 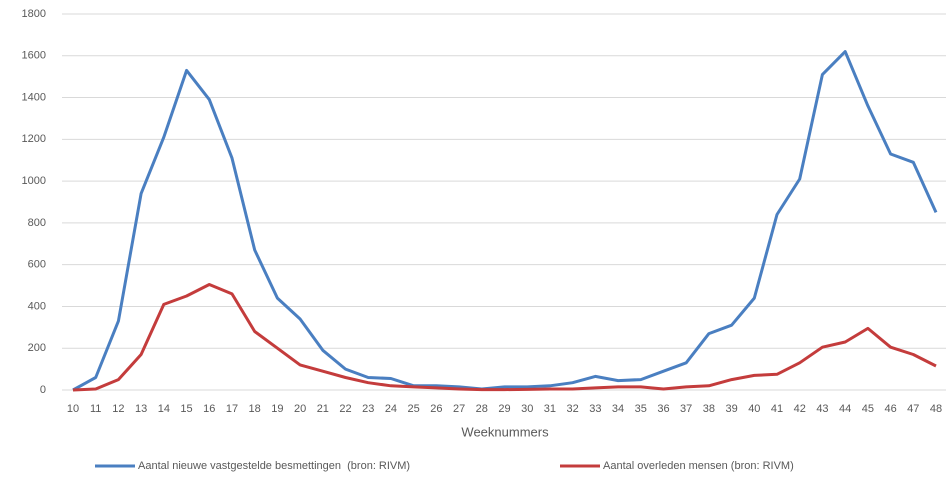 I want to click on x-tick-label: 37, so click(x=686, y=409).